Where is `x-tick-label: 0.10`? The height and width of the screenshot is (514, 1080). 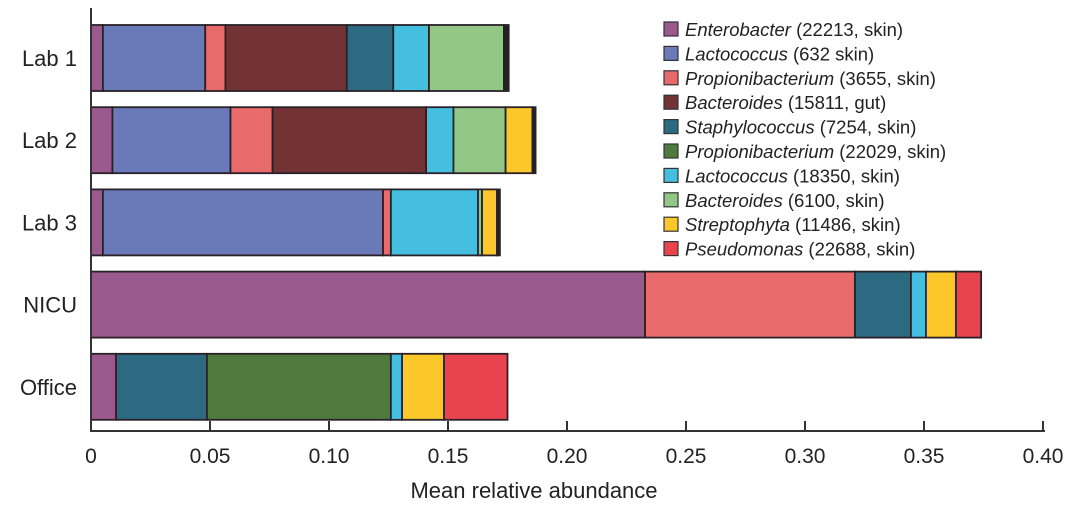
x-tick-label: 0.10 is located at coordinates (329, 456).